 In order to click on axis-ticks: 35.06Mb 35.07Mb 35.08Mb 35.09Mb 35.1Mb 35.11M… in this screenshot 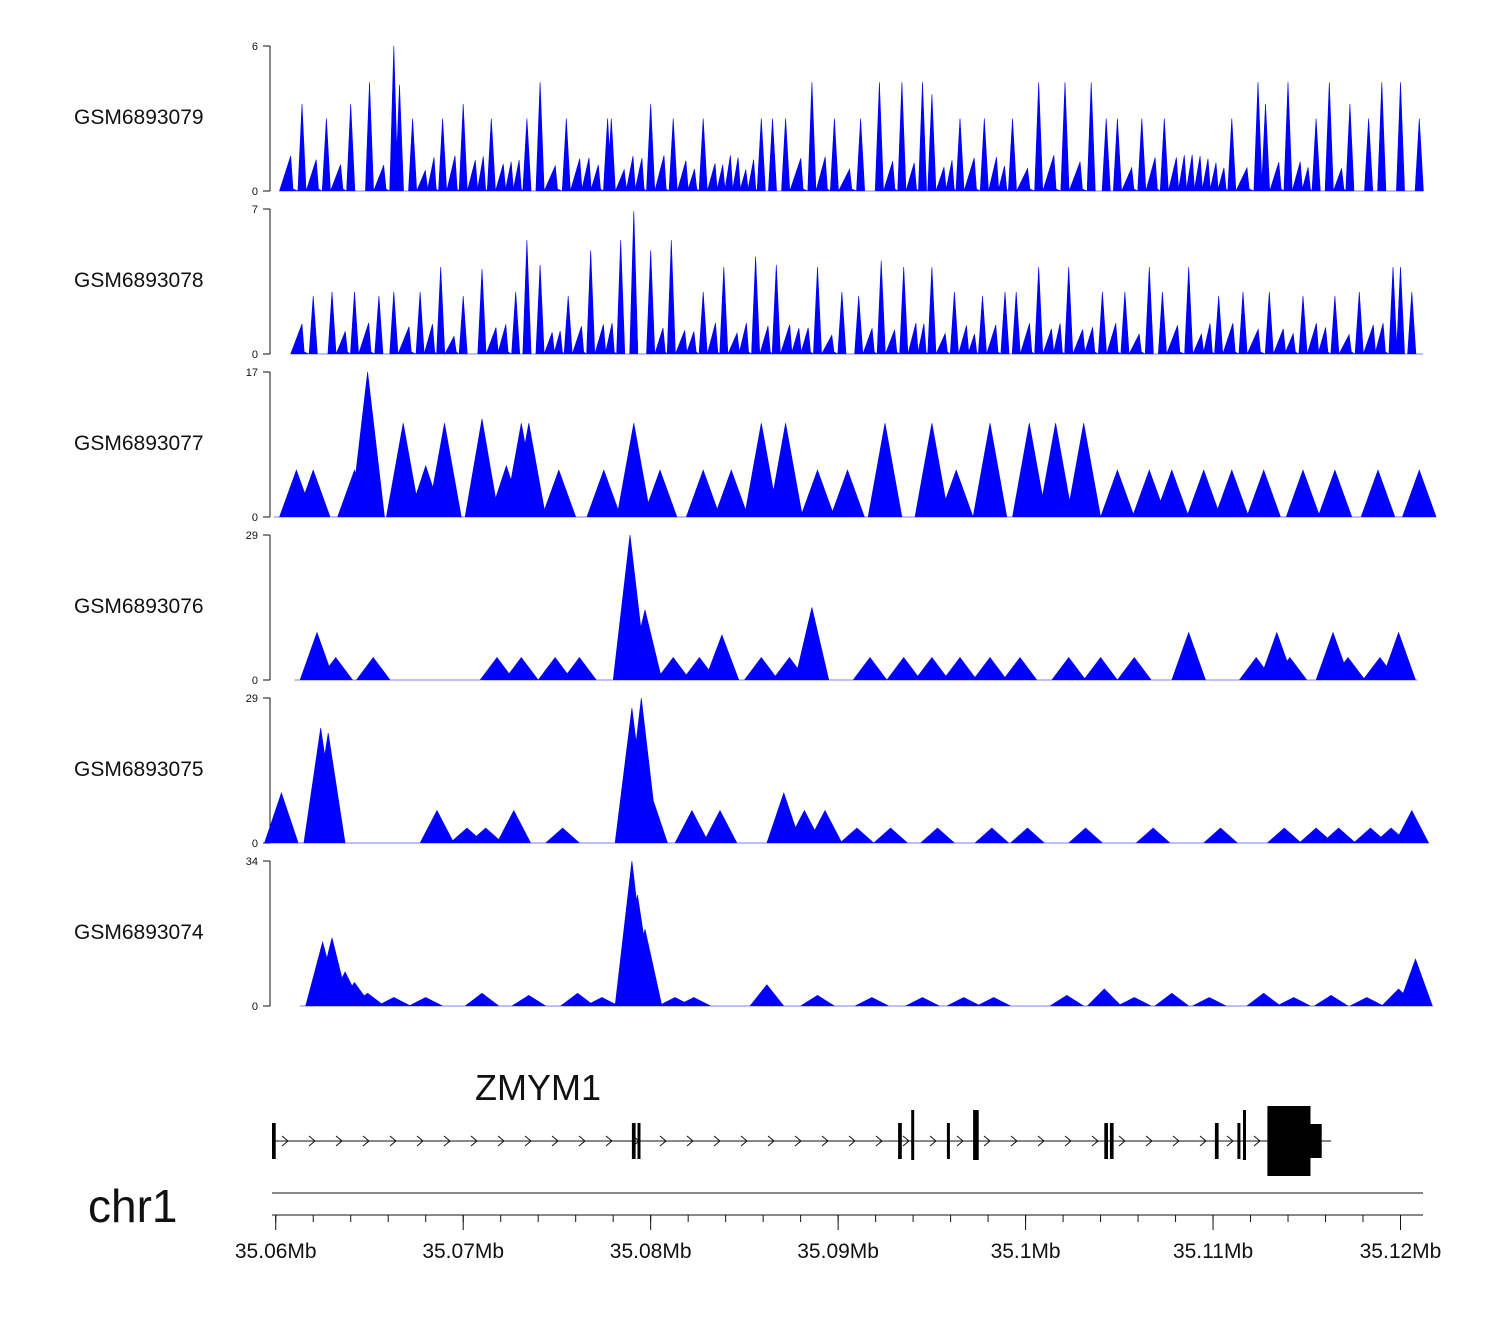, I will do `click(838, 1239)`.